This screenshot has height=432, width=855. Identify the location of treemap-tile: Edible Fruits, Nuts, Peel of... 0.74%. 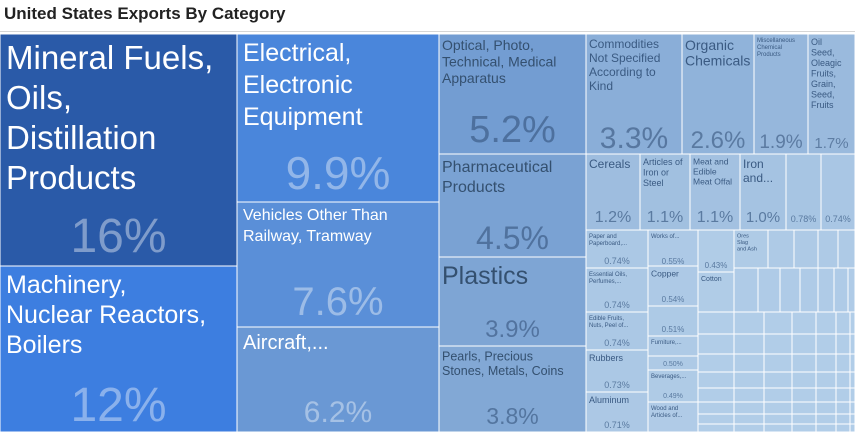
(617, 331).